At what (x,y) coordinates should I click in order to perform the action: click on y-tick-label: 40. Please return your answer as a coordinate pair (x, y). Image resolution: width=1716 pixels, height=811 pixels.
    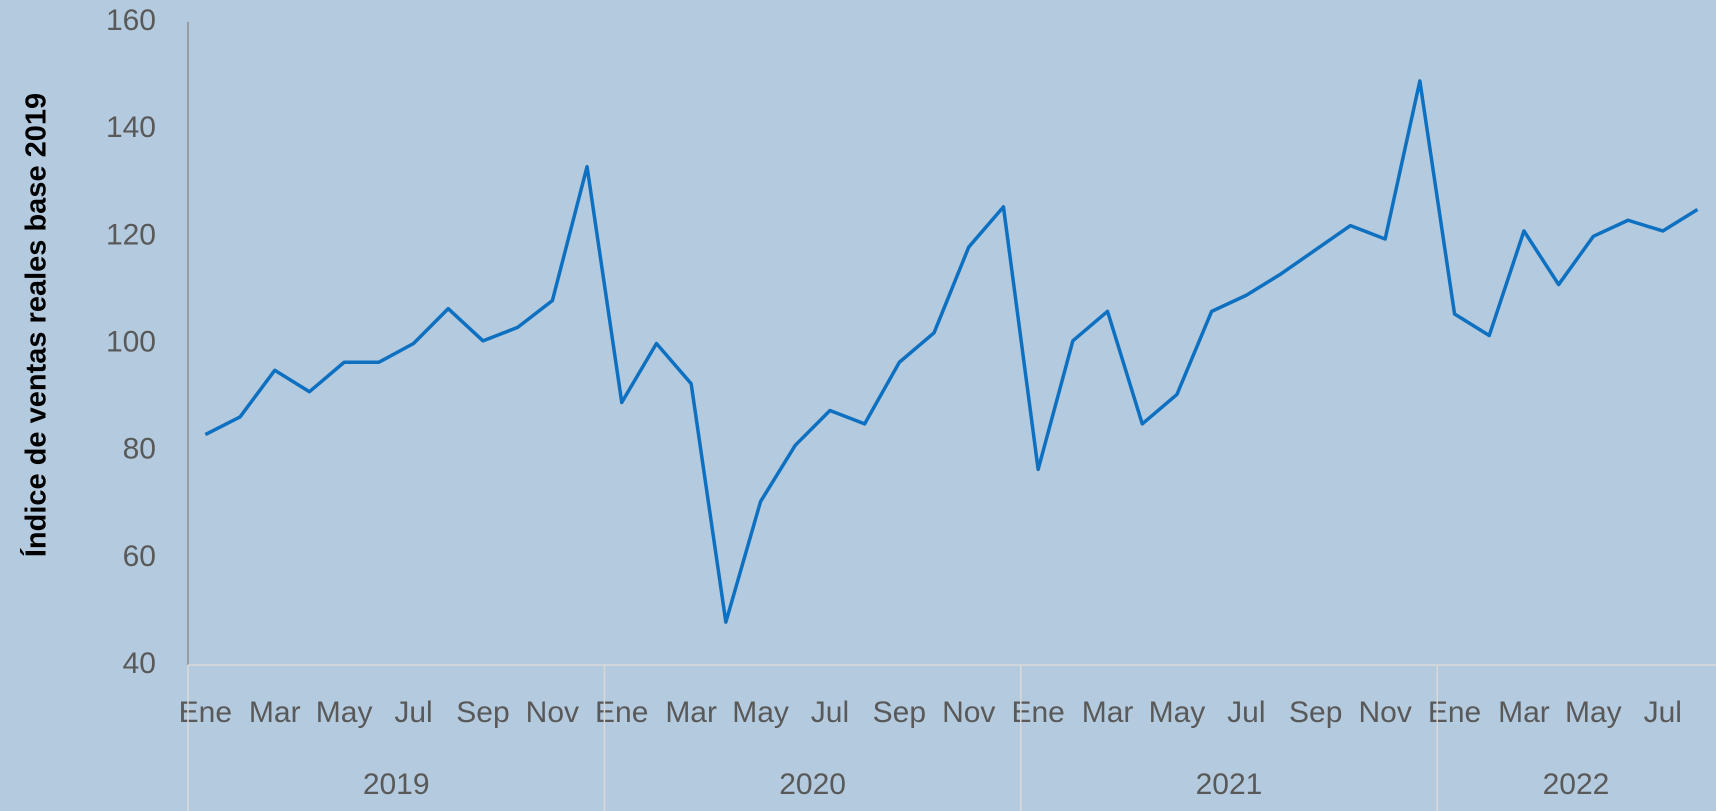
    Looking at the image, I should click on (139, 663).